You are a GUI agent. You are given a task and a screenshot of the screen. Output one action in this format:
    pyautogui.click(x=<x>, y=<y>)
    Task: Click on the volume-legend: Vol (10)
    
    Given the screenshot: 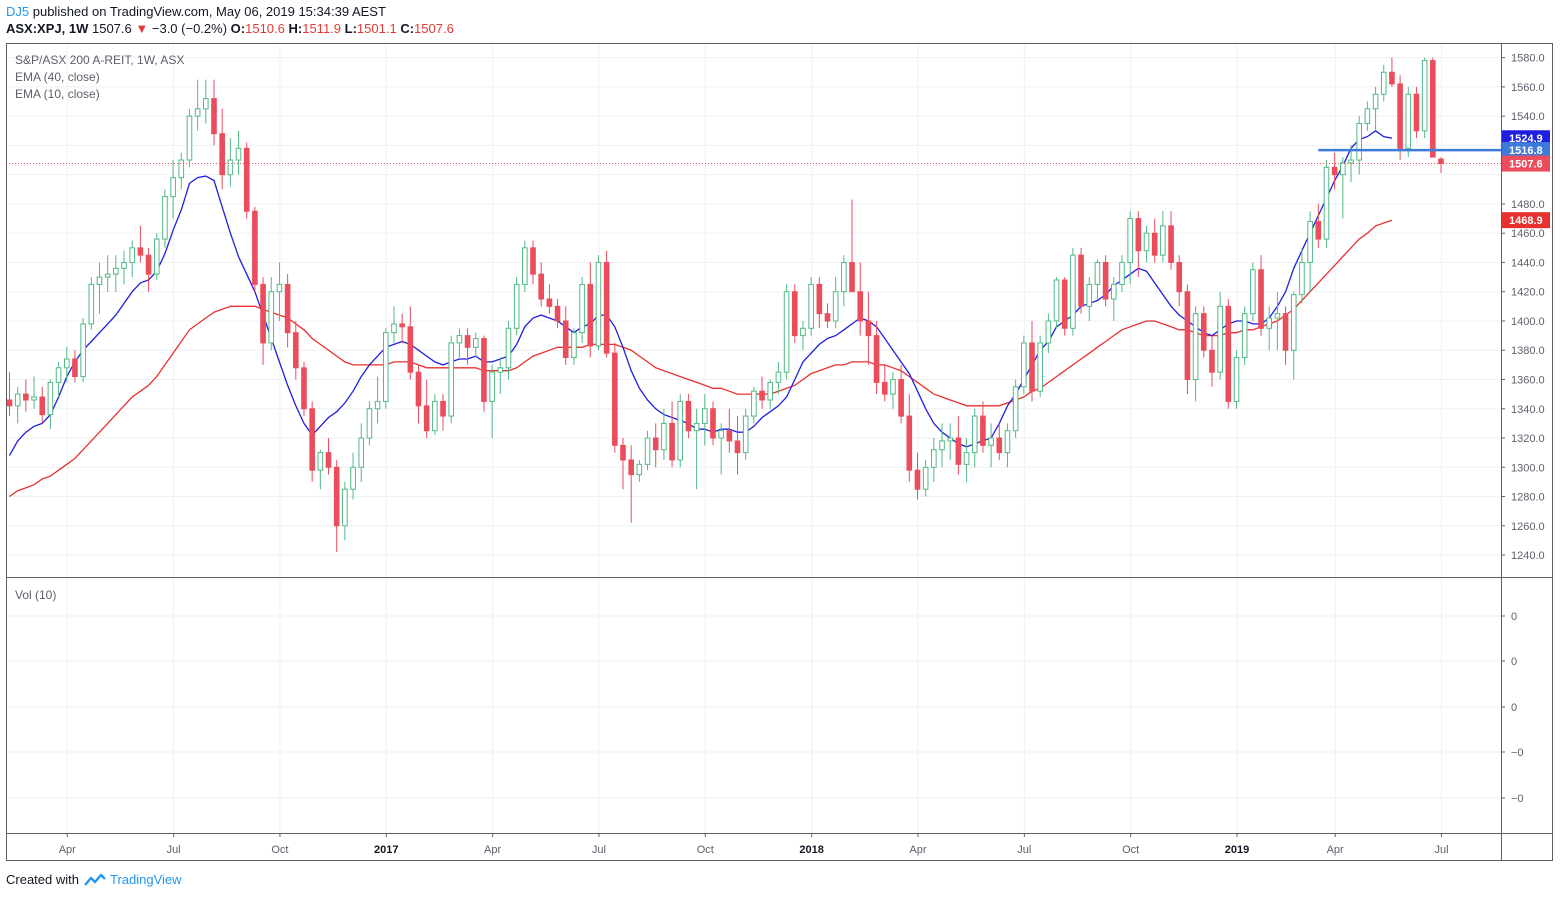 What is the action you would take?
    pyautogui.click(x=36, y=595)
    